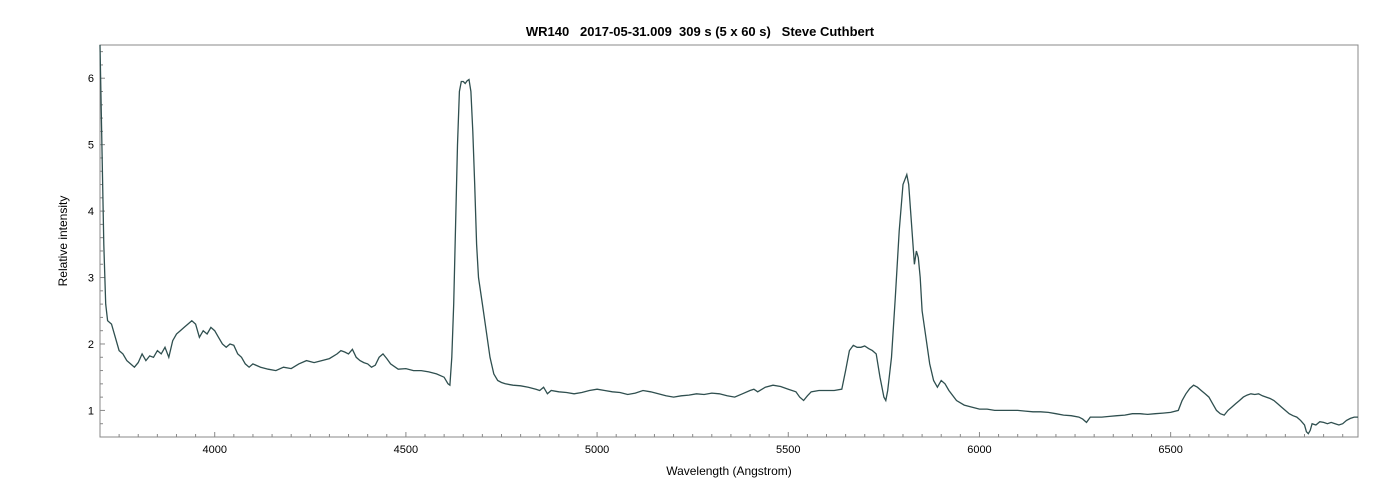 The width and height of the screenshot is (1400, 500). Describe the element at coordinates (96, 244) in the screenshot. I see `y-axis: 1 2 3 4 5 6` at that location.